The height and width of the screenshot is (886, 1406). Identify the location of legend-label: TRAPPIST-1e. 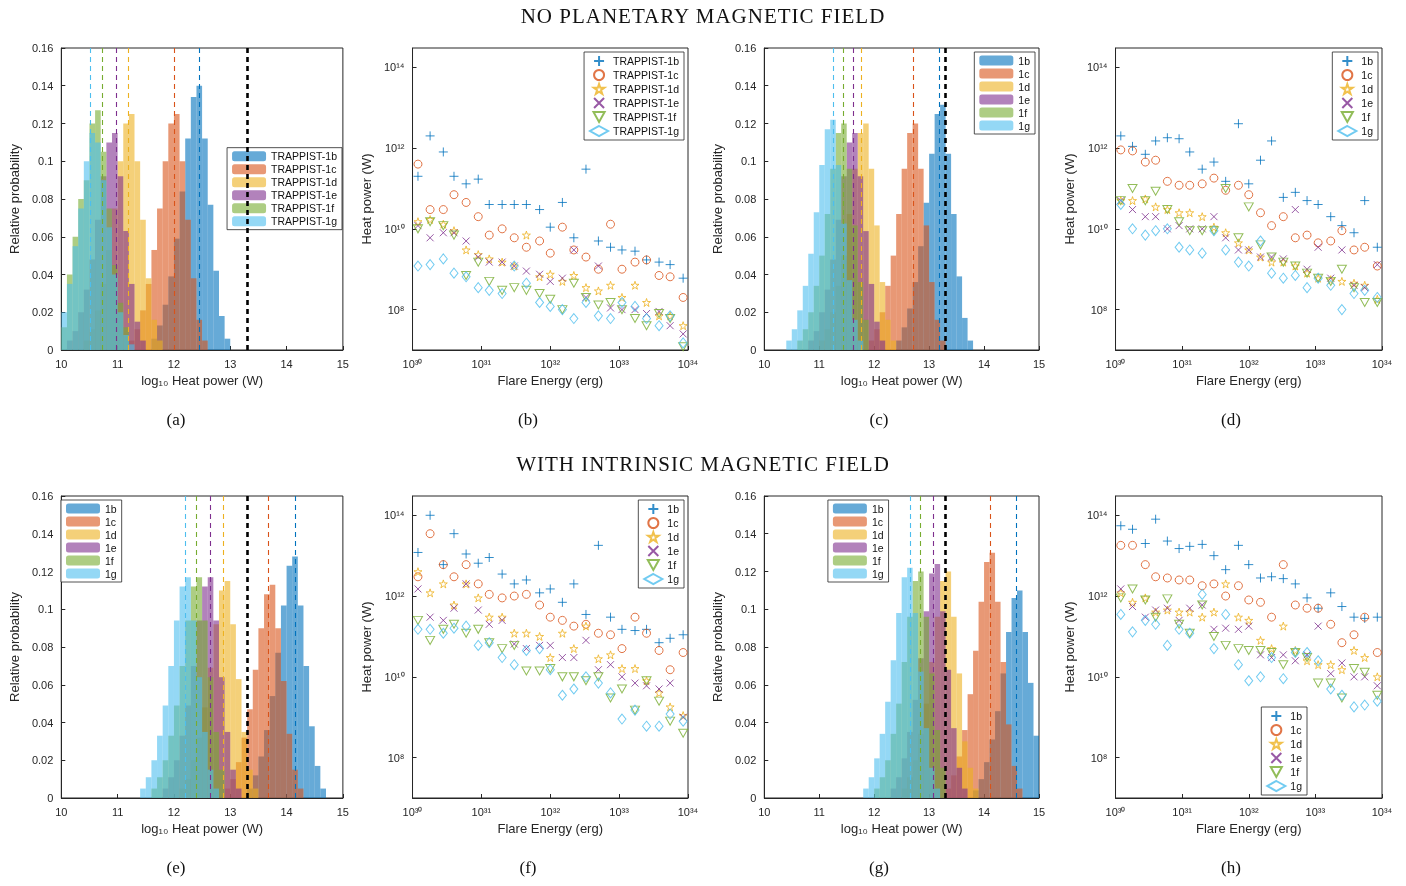
(645, 103).